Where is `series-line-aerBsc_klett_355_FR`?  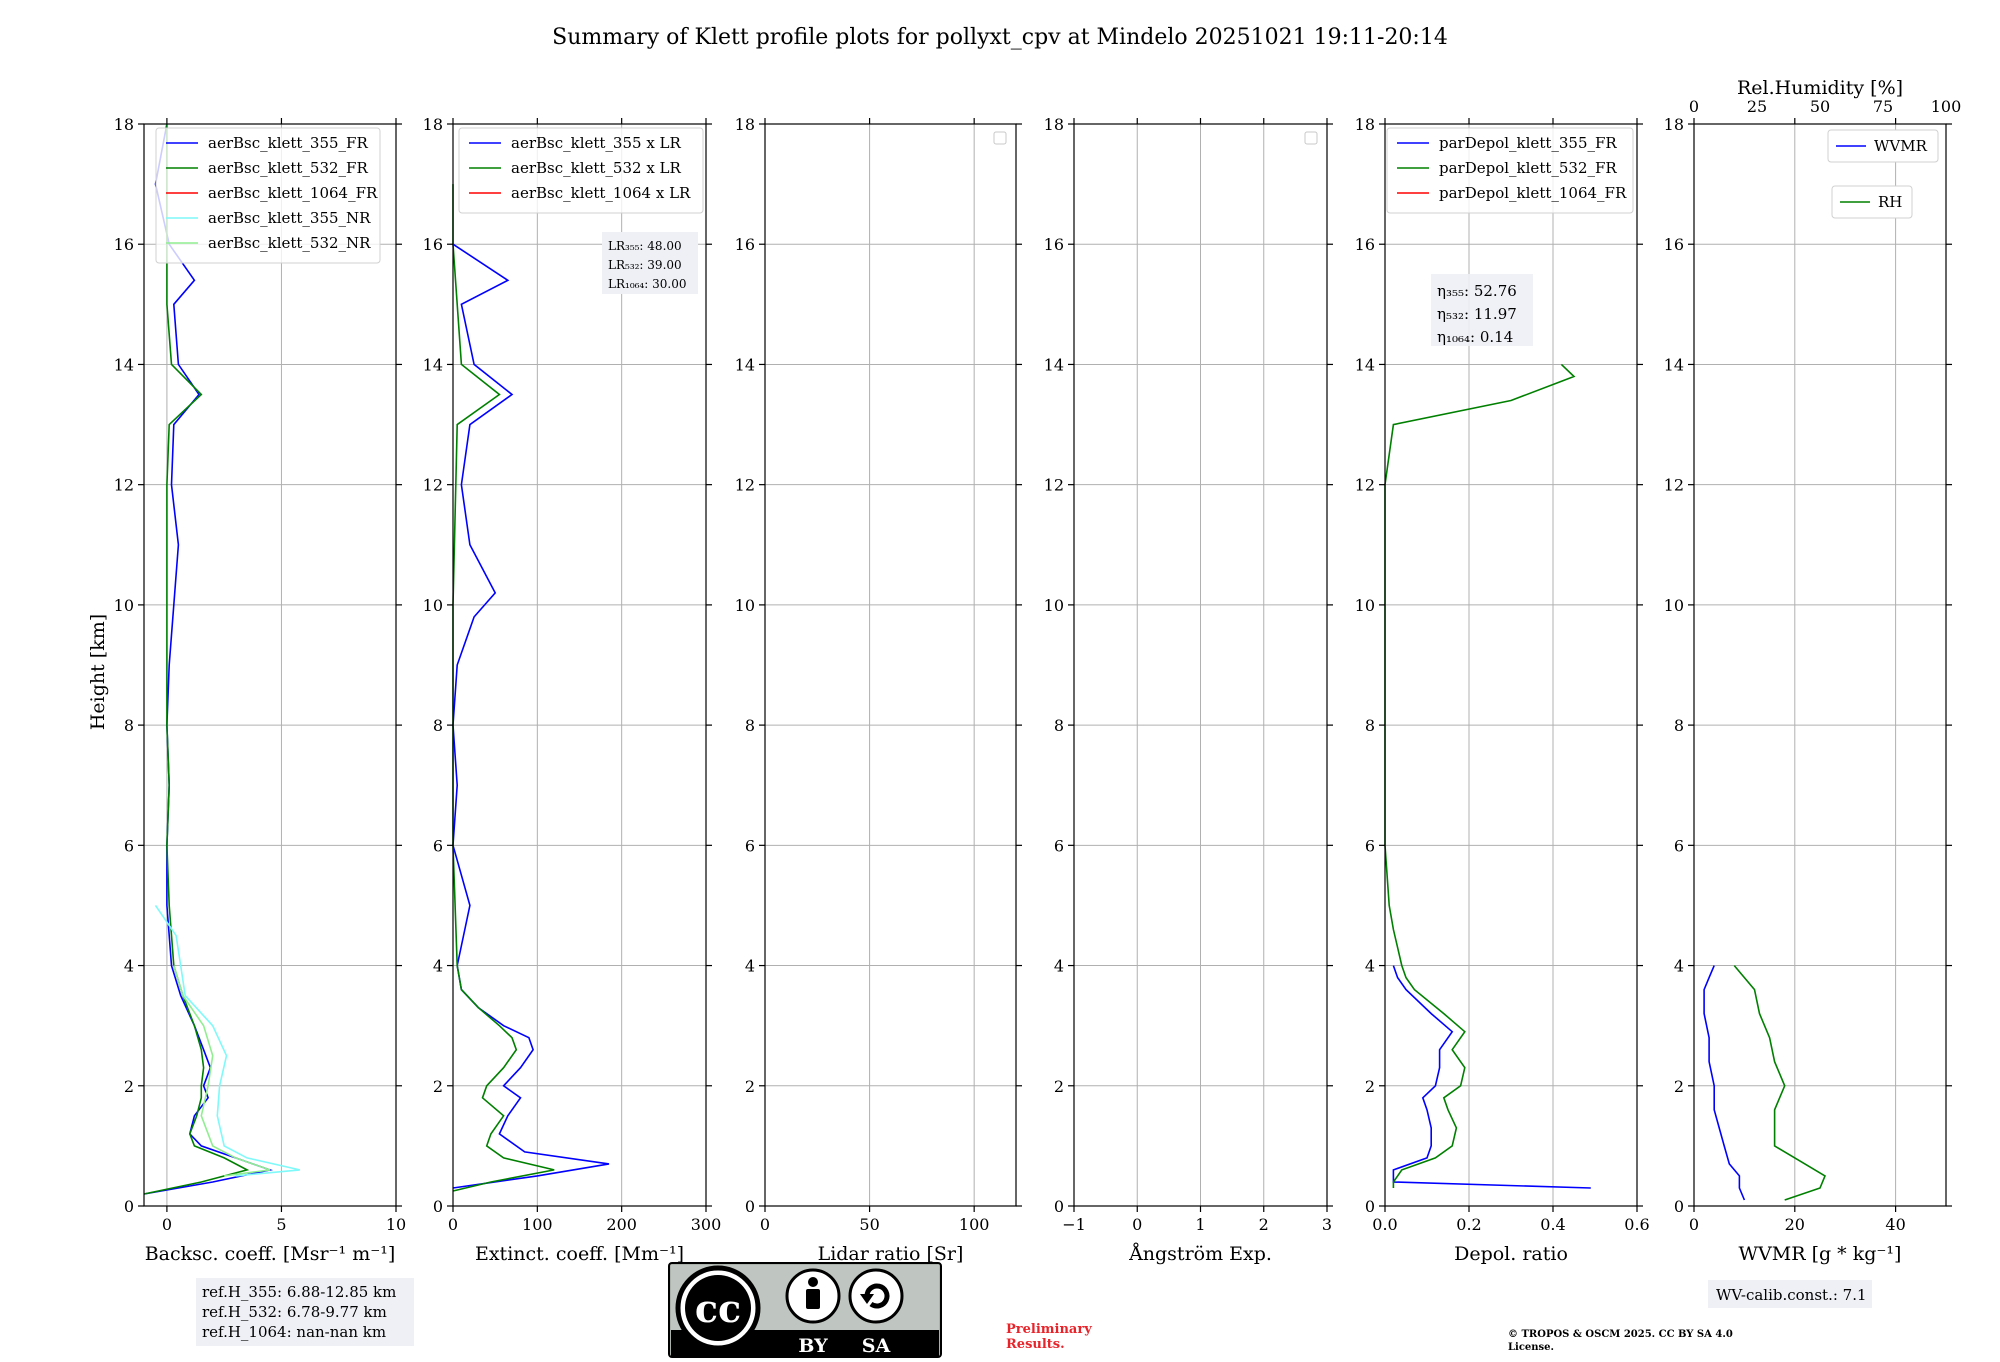
series-line-aerBsc_klett_355_FR is located at coordinates (208, 659).